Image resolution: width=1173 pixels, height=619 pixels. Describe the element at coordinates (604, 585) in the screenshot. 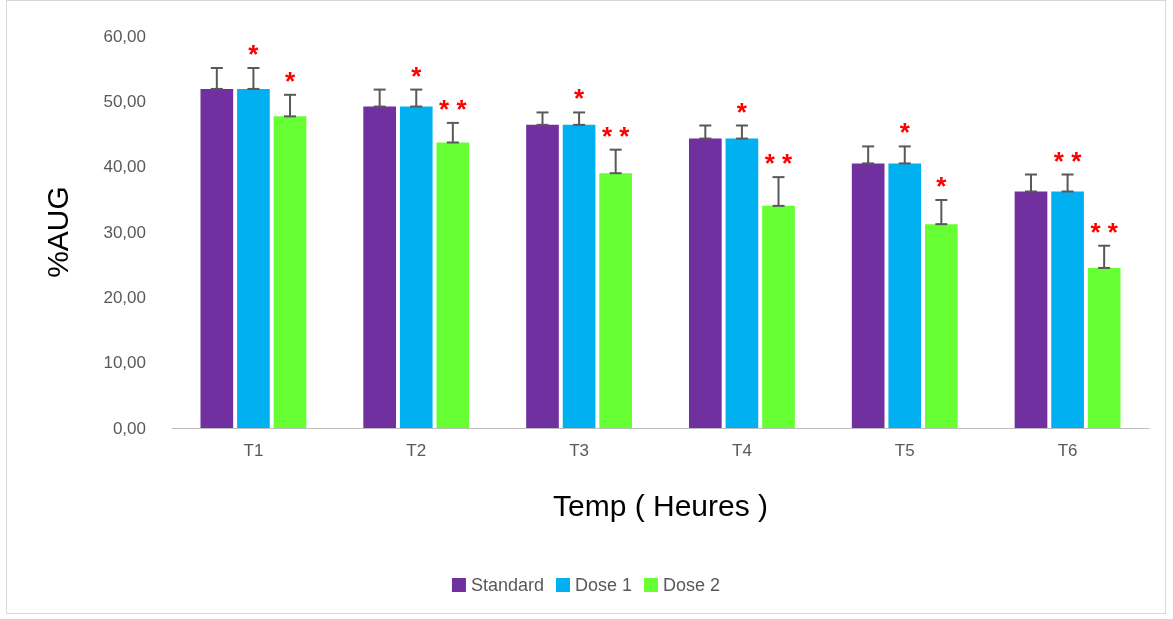

I see `legend-label: Dose 1` at that location.